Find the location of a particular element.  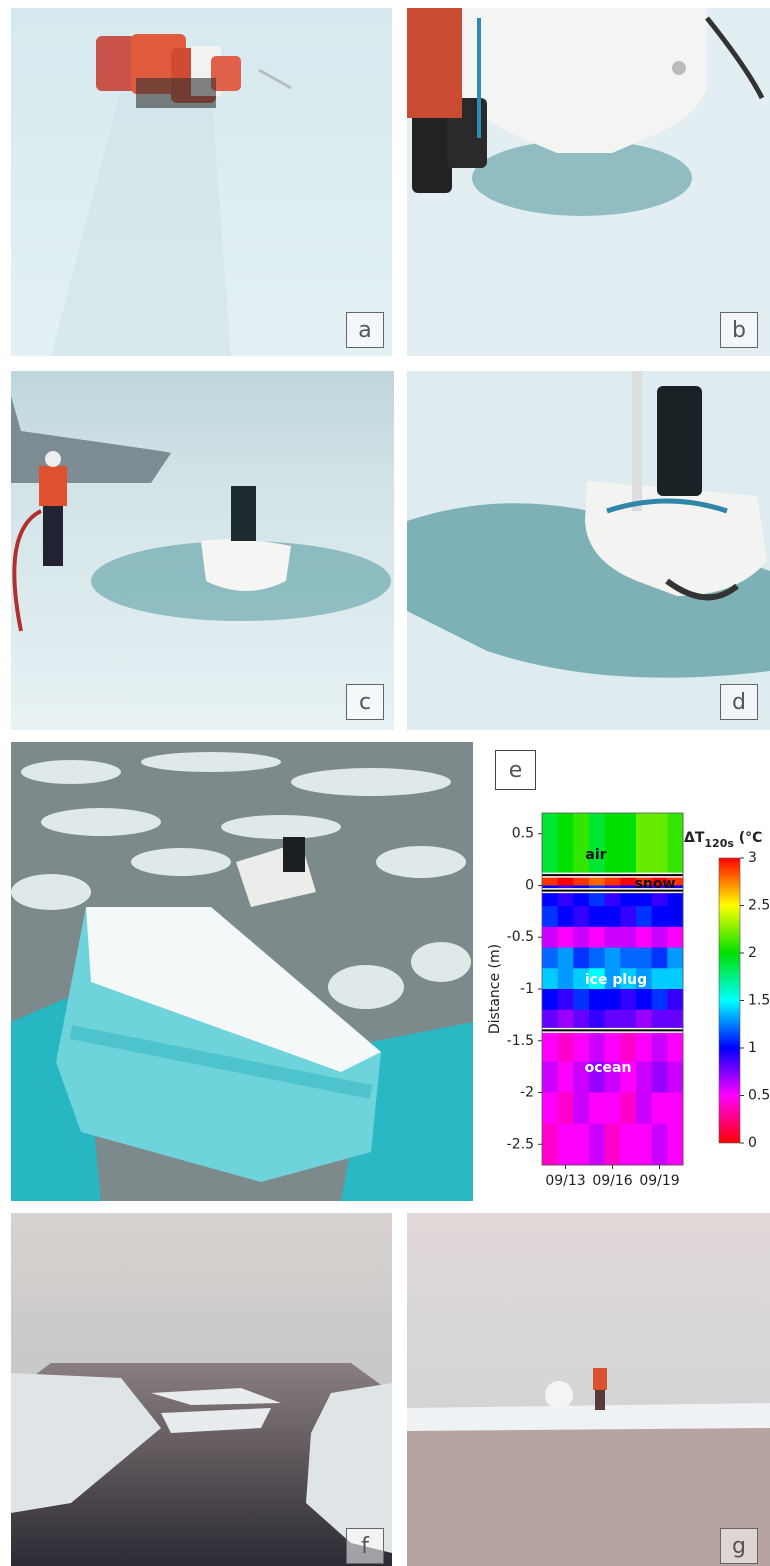

annotation: air is located at coordinates (595, 855).